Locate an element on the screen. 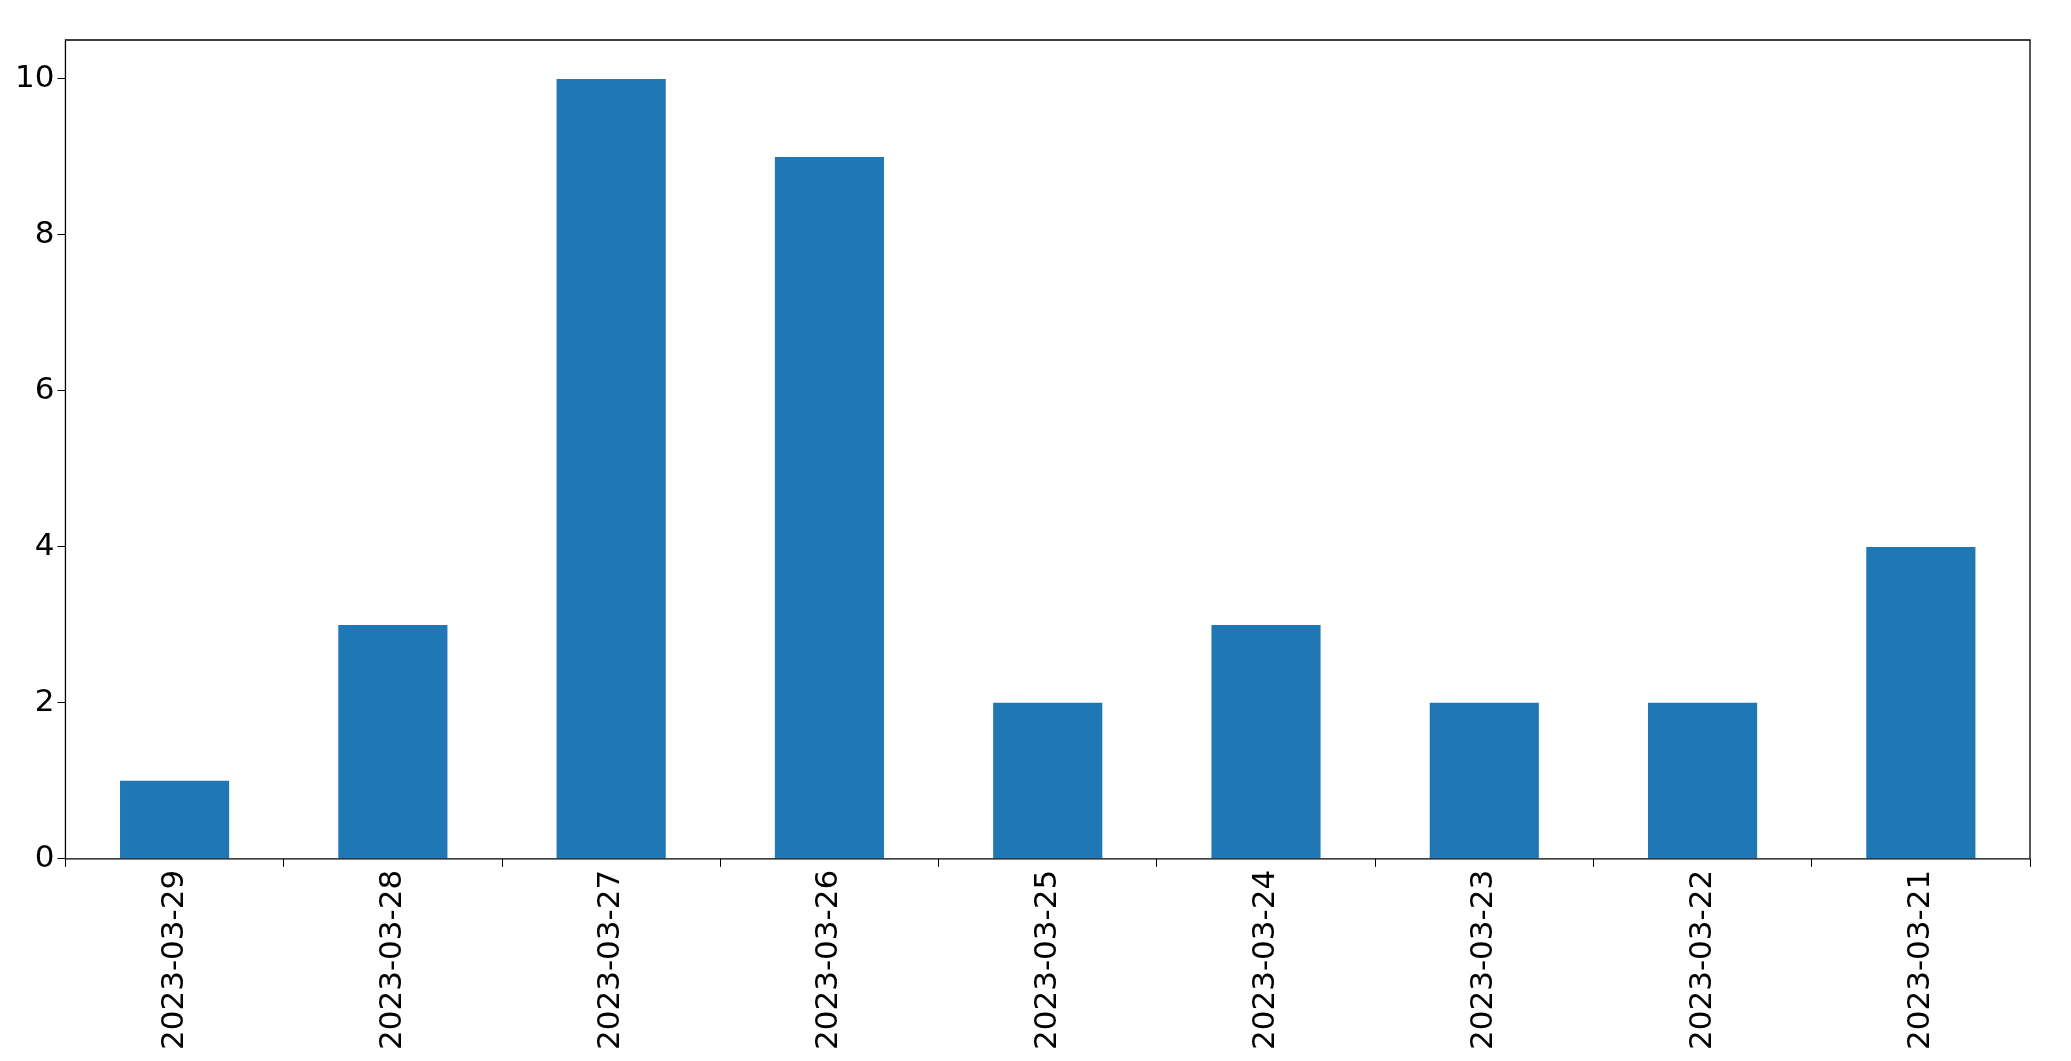 Image resolution: width=2071 pixels, height=1061 pixels. x-tick-label: 2023-03-23 is located at coordinates (1481, 960).